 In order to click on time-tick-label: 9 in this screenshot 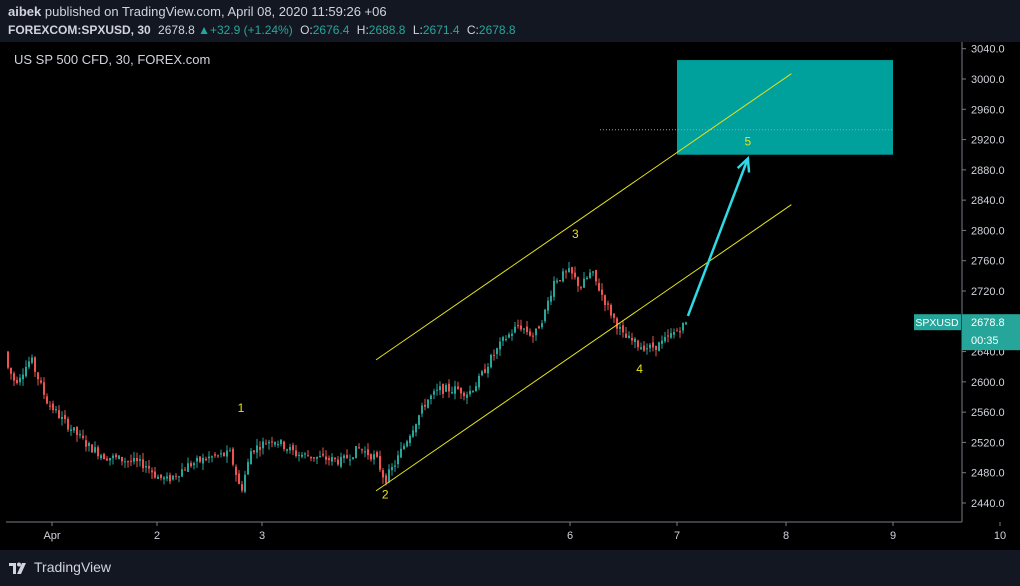, I will do `click(893, 536)`.